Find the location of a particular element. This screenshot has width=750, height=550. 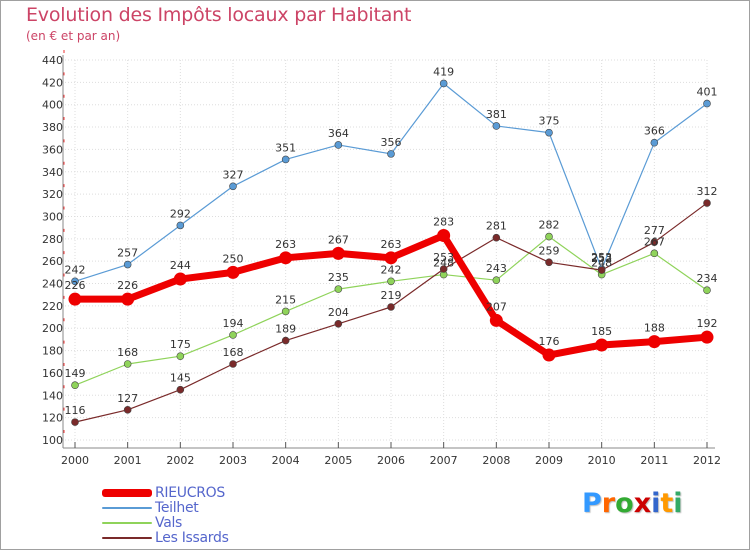

data-label: 244 is located at coordinates (180, 265).